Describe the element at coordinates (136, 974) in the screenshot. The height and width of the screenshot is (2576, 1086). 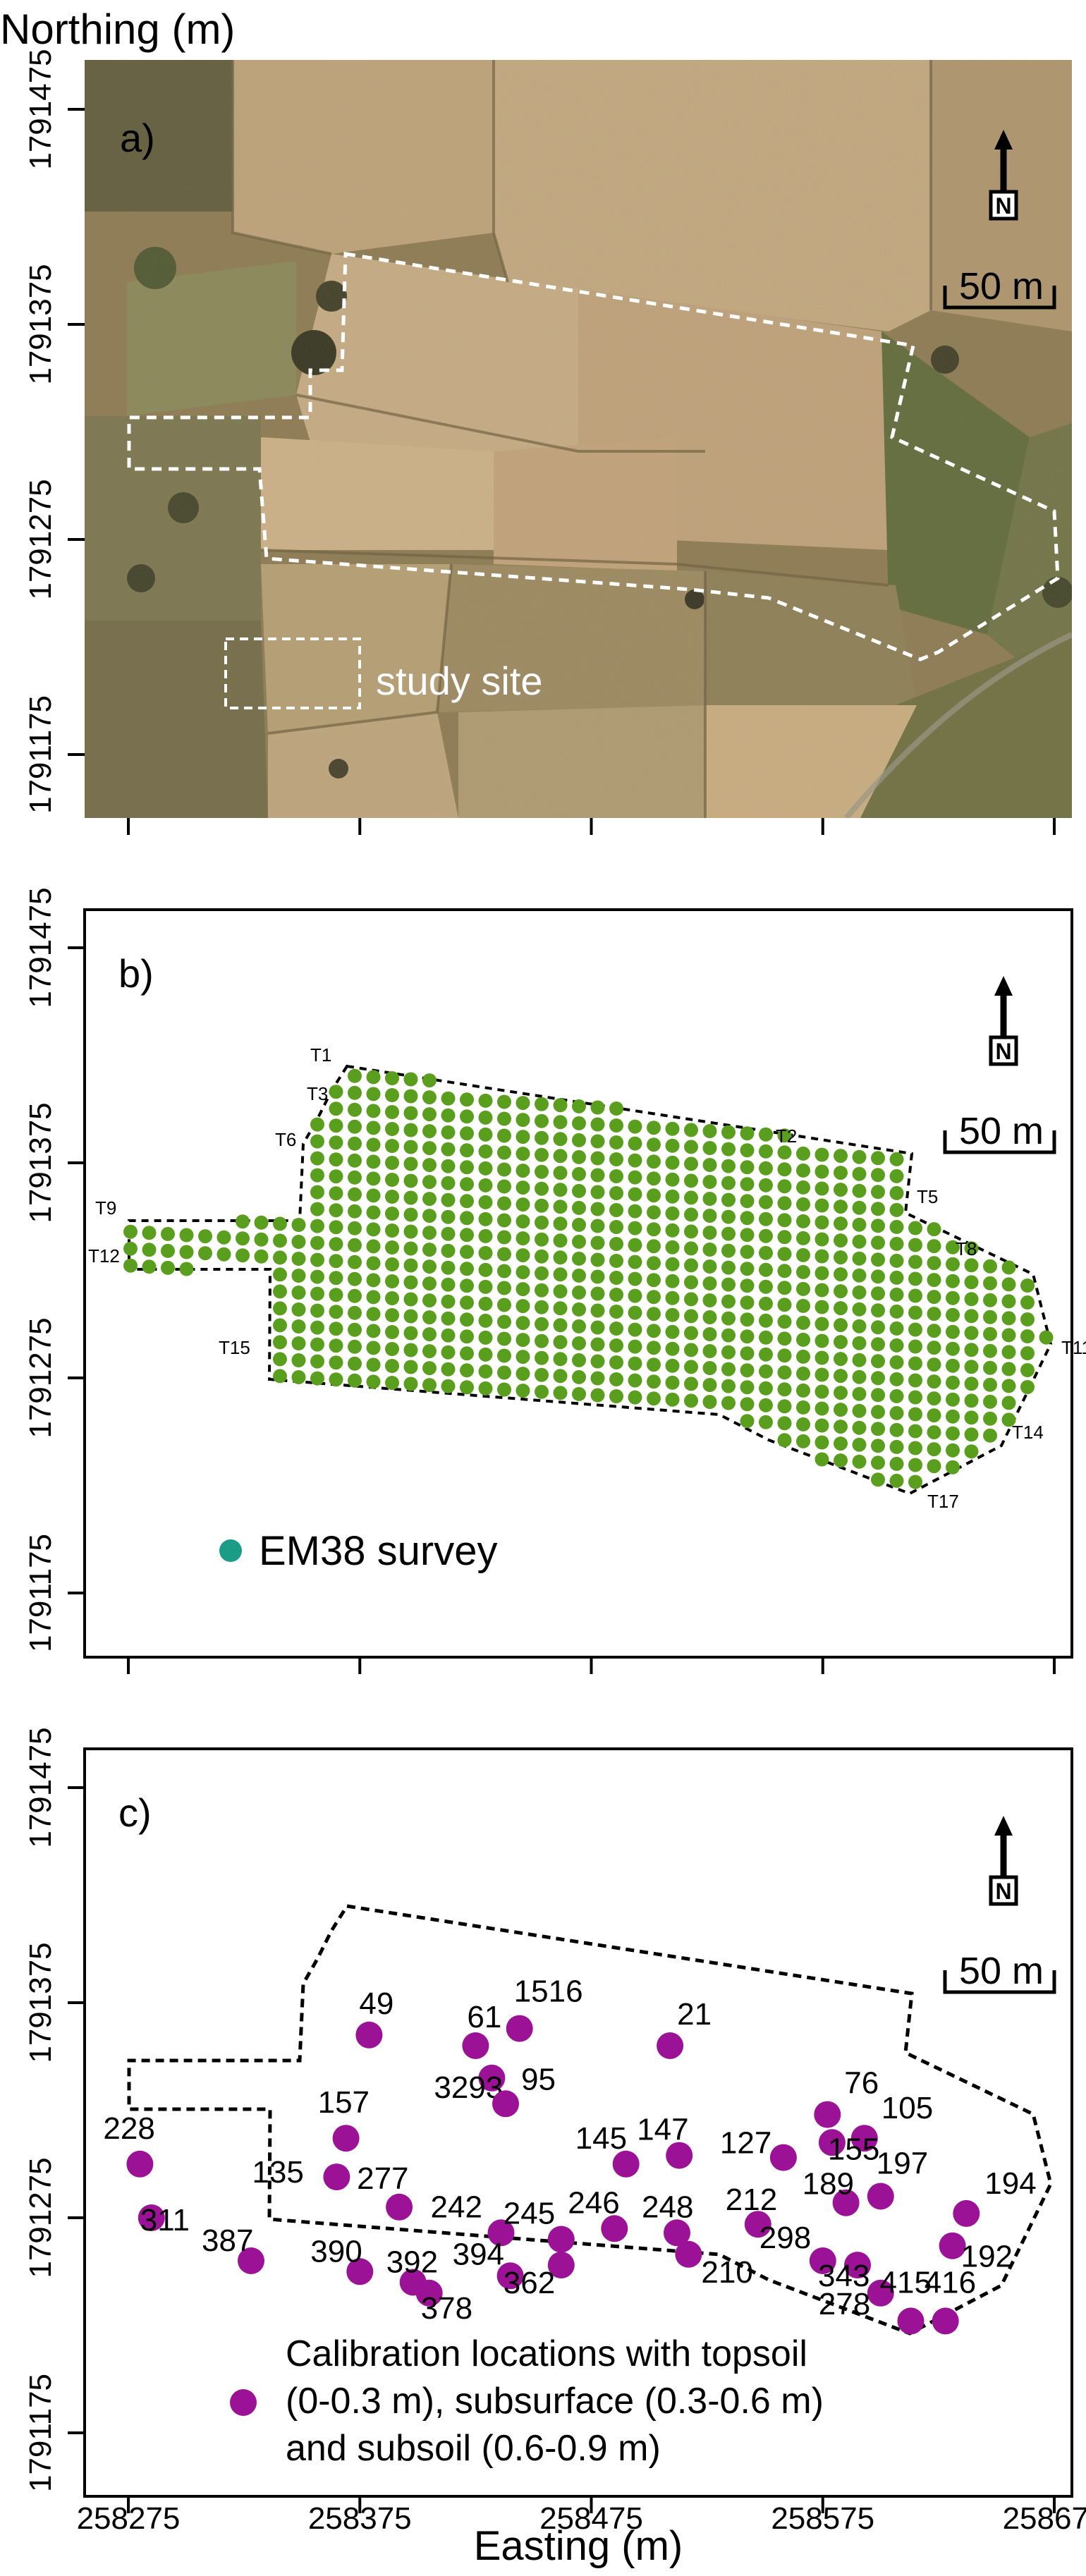
I see `panel-b-label: b)` at that location.